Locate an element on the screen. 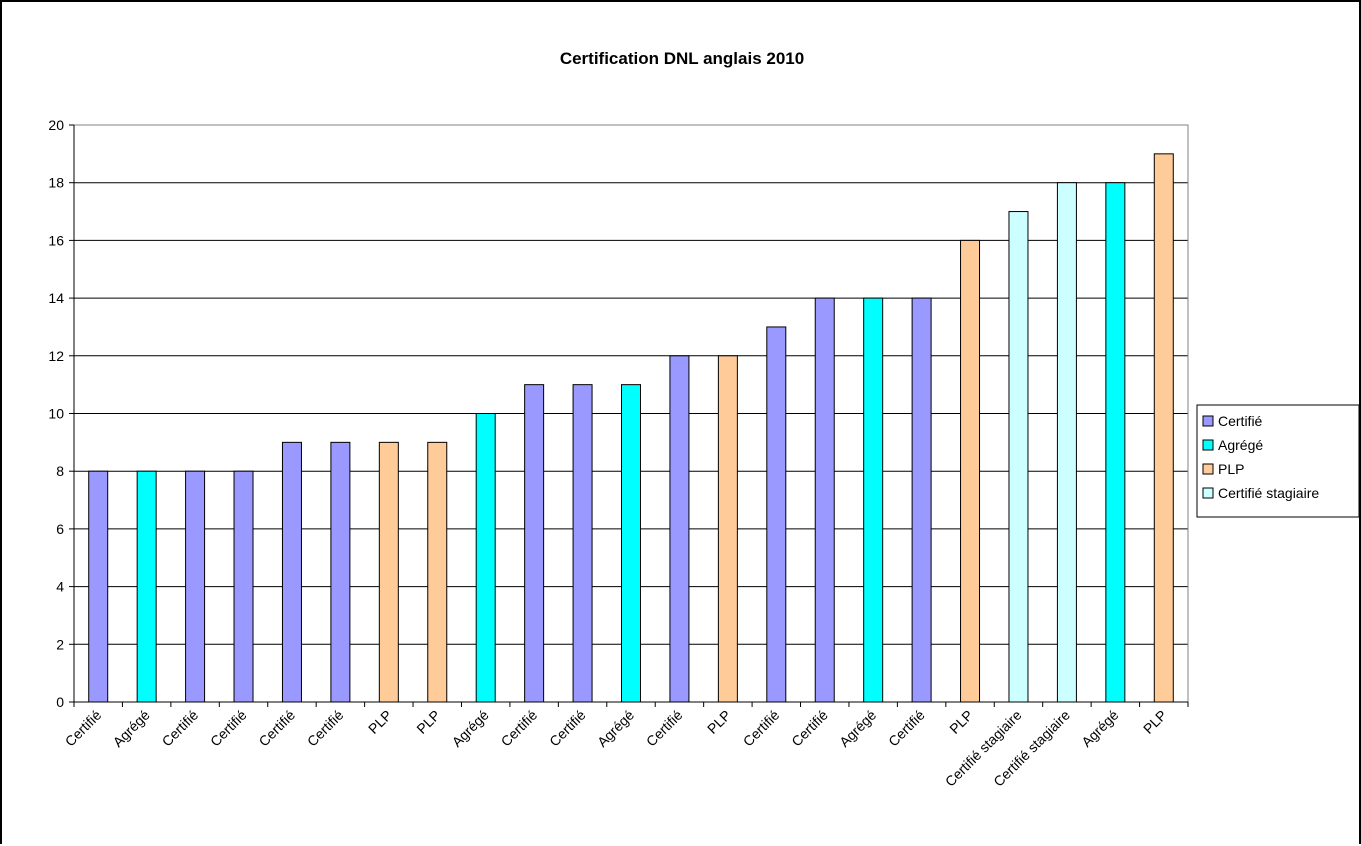 Image resolution: width=1361 pixels, height=846 pixels. y-tick-label: 4 is located at coordinates (60, 587).